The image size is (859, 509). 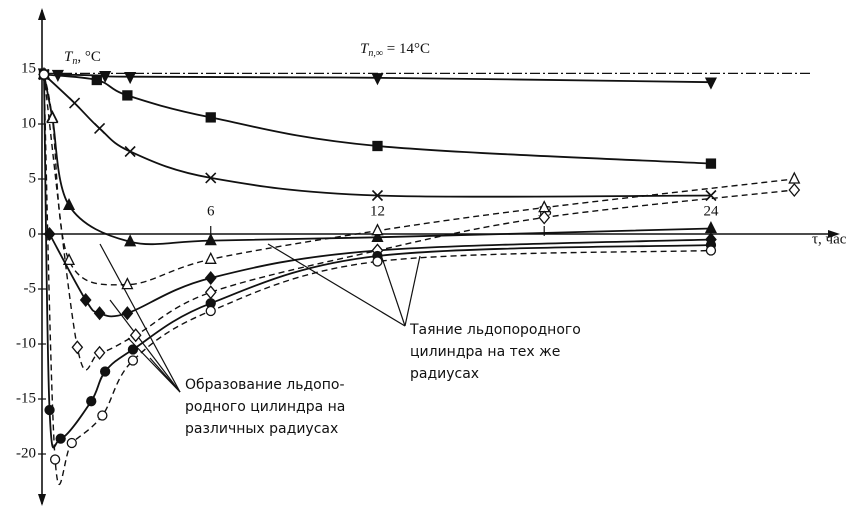 What do you see at coordinates (260, 318) in the screenshot?
I see `pointer-lines` at bounding box center [260, 318].